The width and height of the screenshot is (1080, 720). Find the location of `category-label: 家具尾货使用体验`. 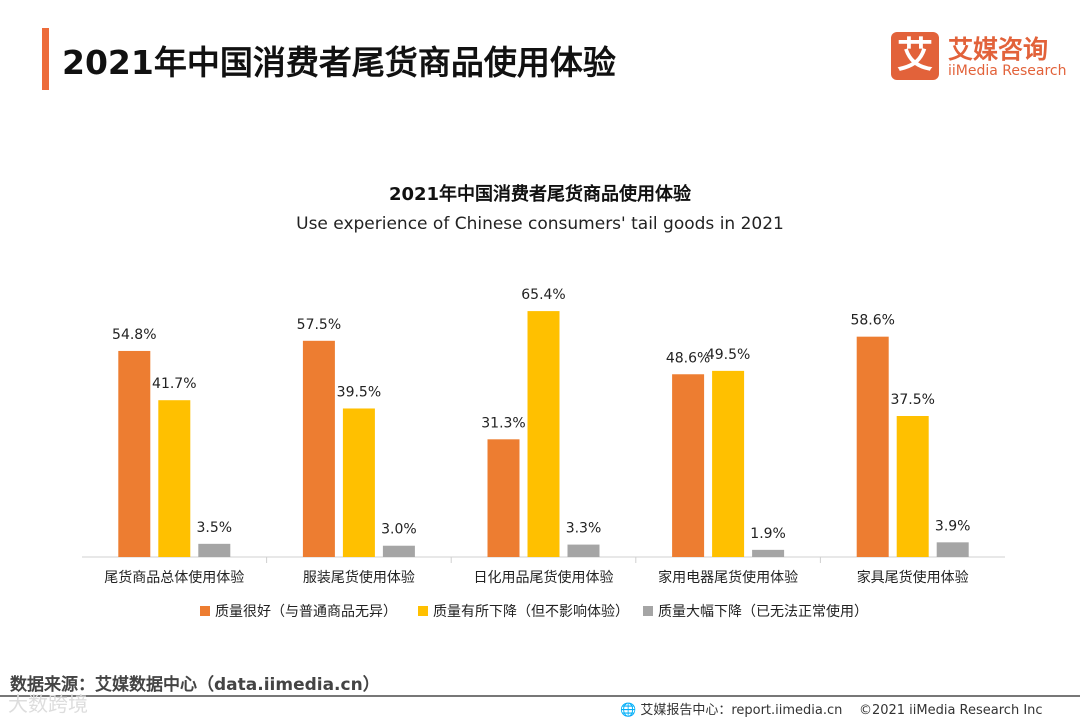

category-label: 家具尾货使用体验 is located at coordinates (913, 577).